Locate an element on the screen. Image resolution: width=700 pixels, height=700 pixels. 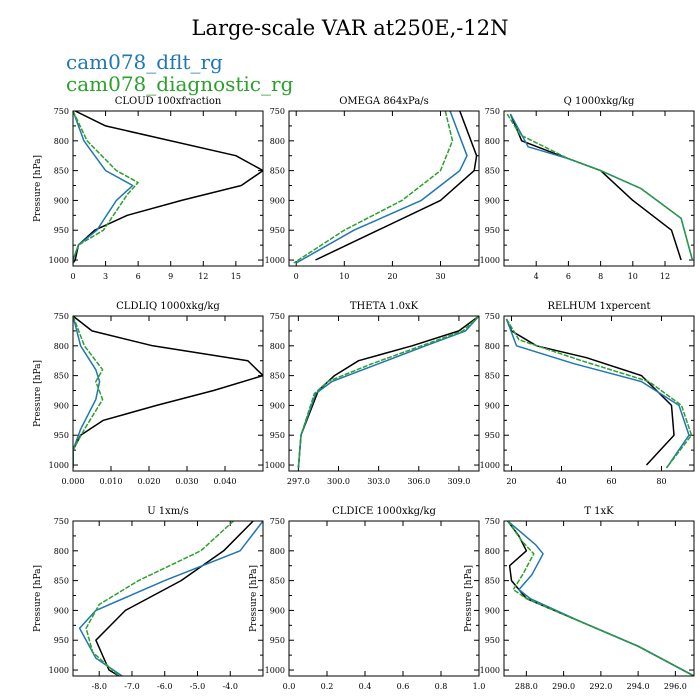
x-tick-label: -4.0 is located at coordinates (230, 686).